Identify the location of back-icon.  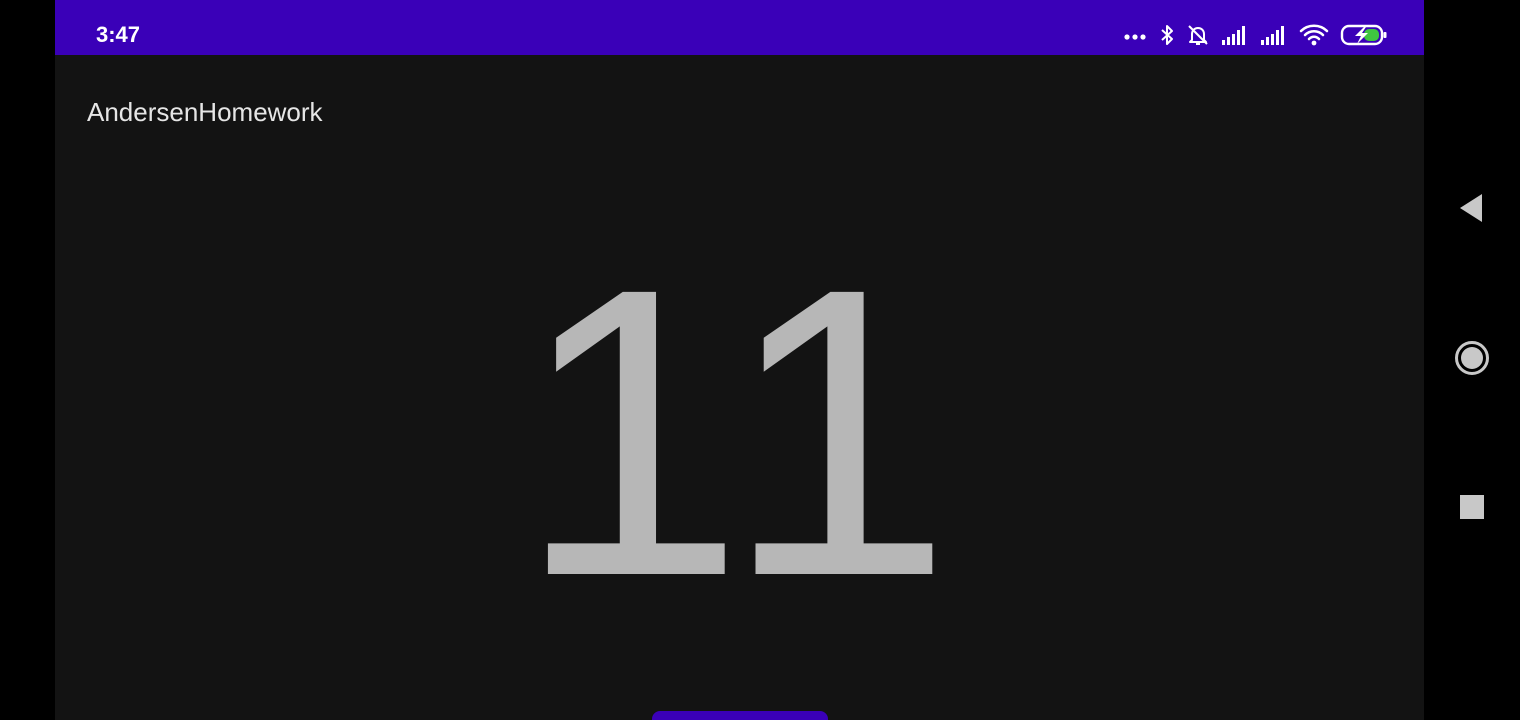
(1472, 210).